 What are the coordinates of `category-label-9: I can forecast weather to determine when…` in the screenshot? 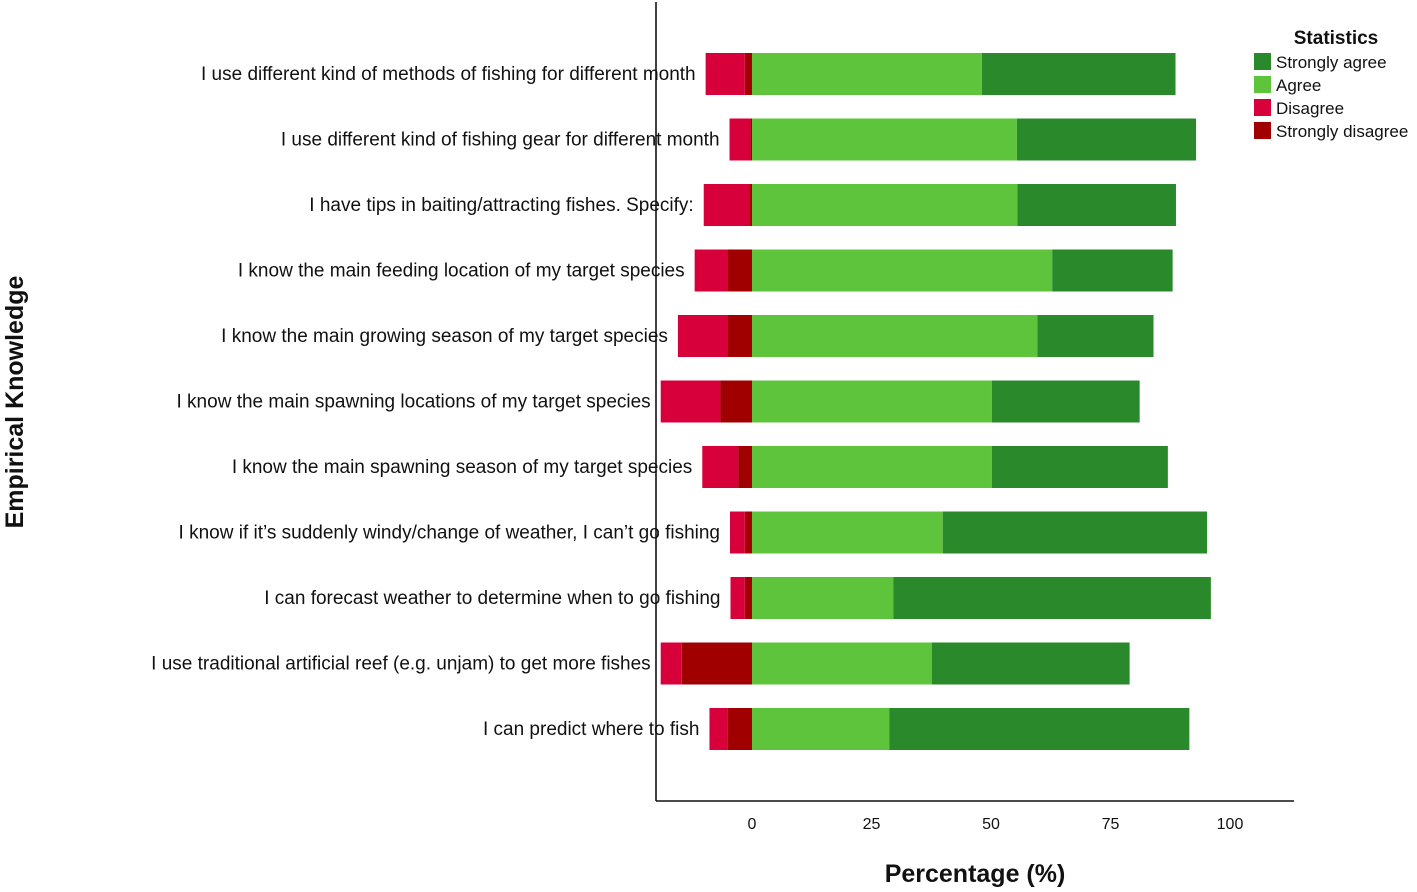 It's located at (492, 598).